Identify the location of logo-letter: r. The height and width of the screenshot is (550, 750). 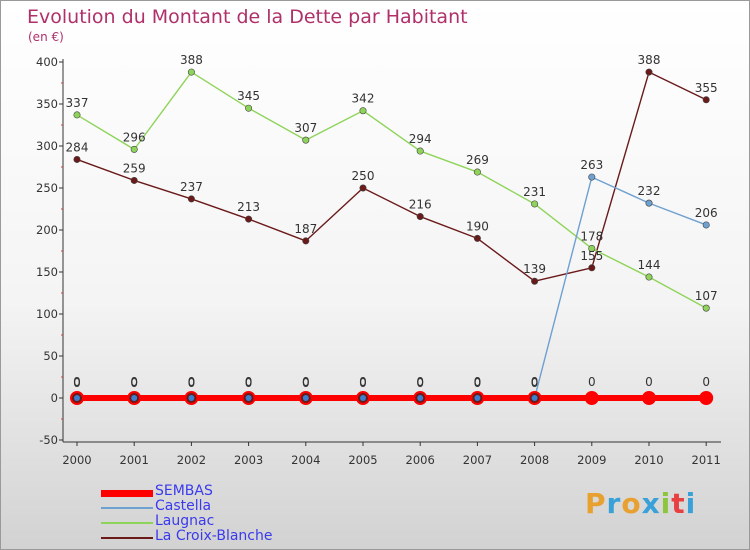
(614, 503).